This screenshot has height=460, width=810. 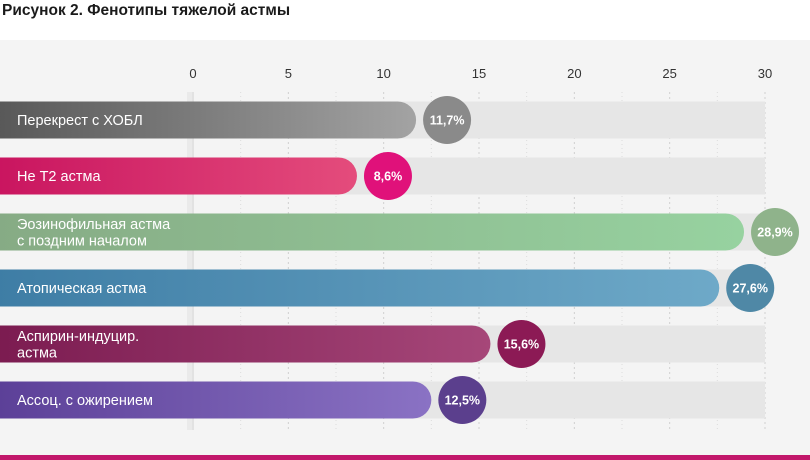 I want to click on value-label: 15,6%, so click(x=521, y=345).